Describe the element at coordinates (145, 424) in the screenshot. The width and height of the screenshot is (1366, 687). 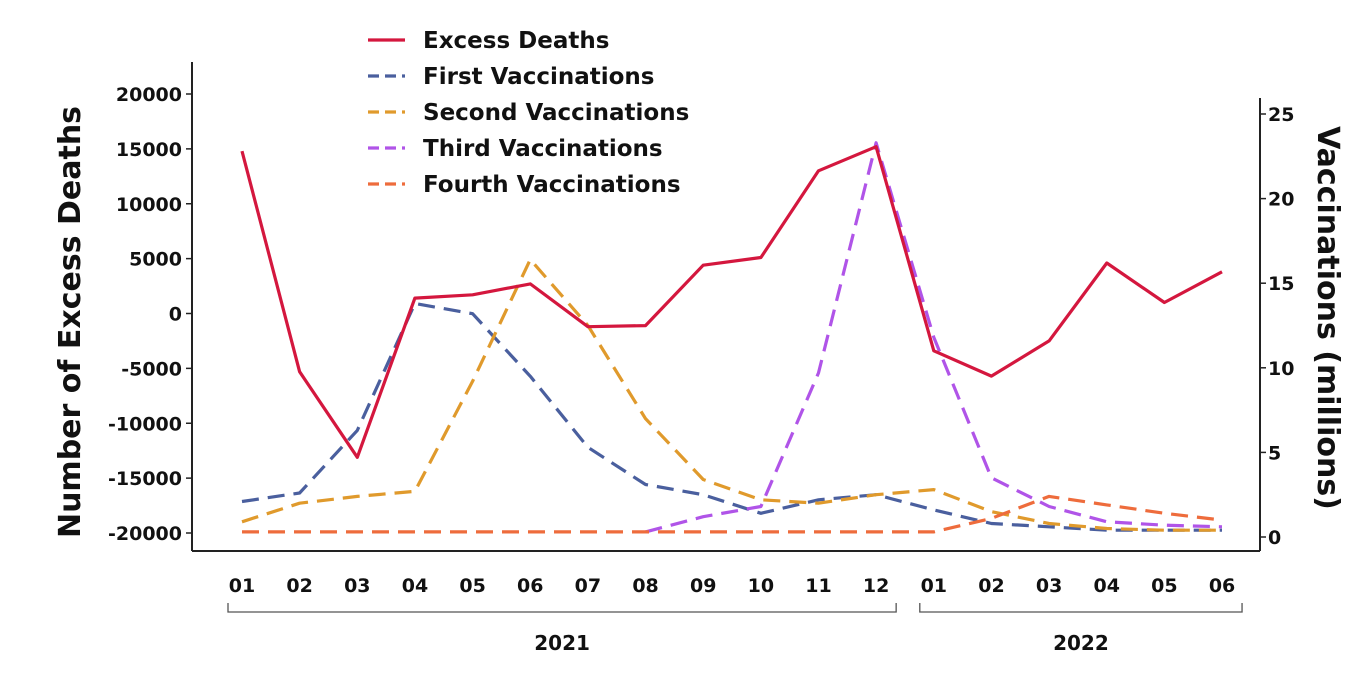
I see `left-tick-label: -10000` at that location.